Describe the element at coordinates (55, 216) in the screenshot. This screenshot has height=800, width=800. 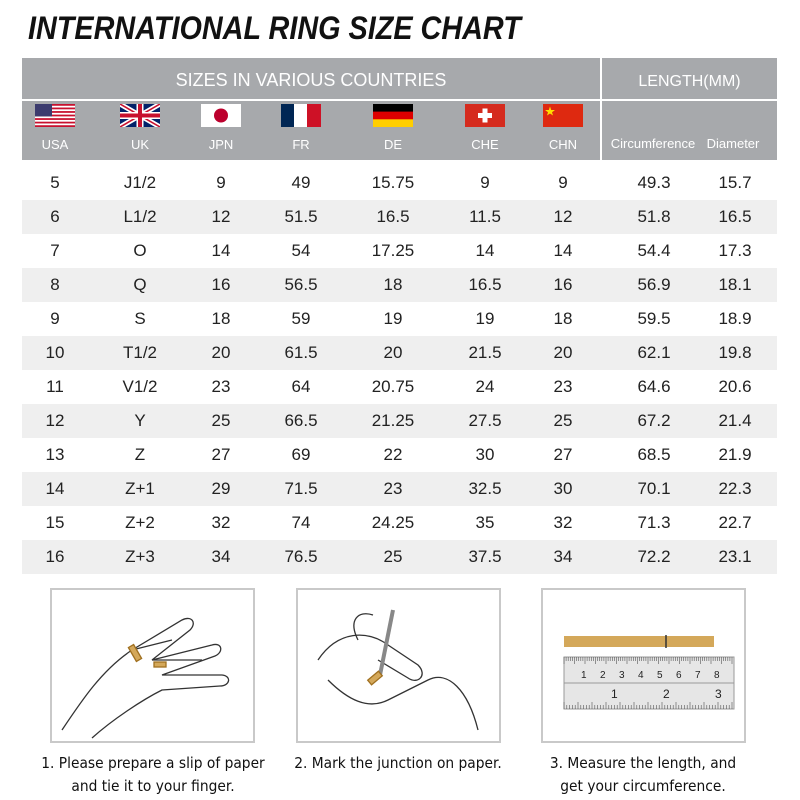
I see `table-cell: 6` at that location.